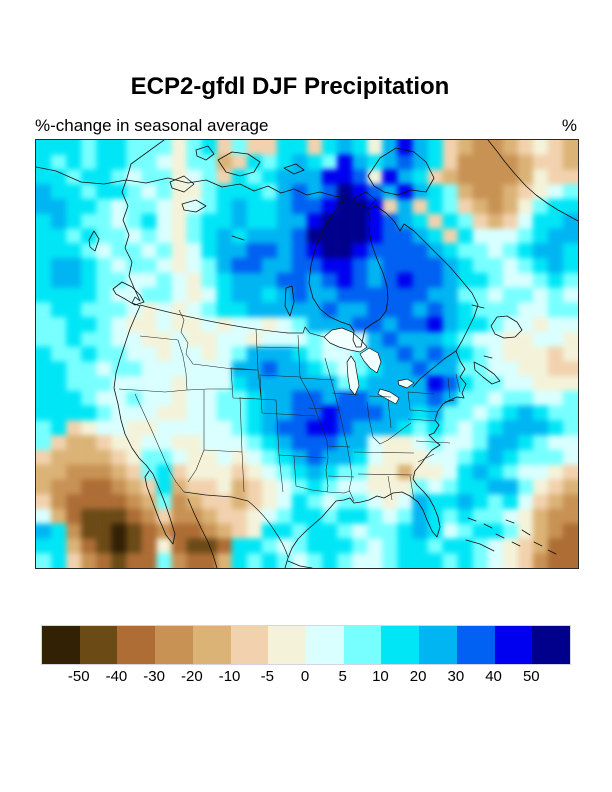  Describe the element at coordinates (380, 676) in the screenshot. I see `colorbar-tick-label: 10` at that location.